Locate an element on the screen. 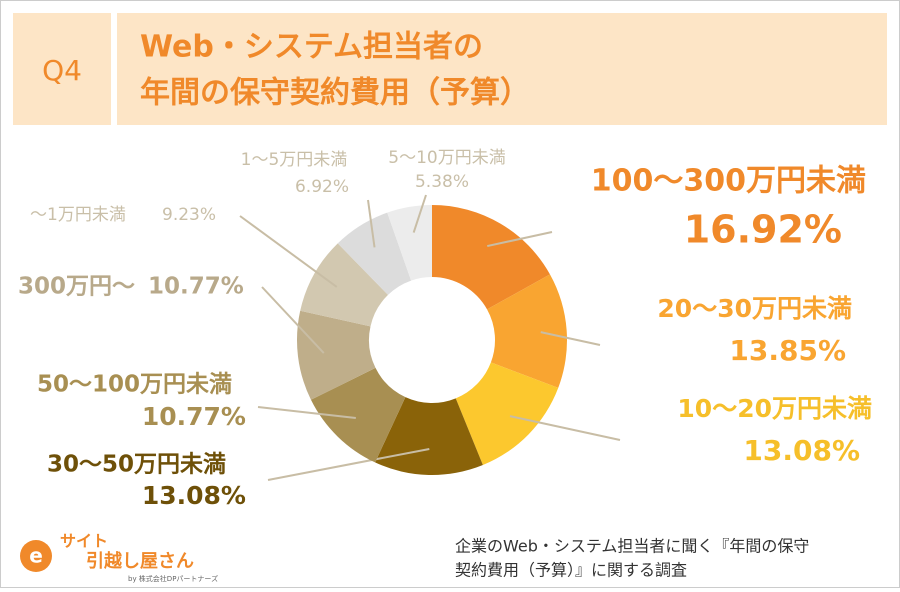 The image size is (900, 592). category-label: 30〜50万円未満 is located at coordinates (136, 465).